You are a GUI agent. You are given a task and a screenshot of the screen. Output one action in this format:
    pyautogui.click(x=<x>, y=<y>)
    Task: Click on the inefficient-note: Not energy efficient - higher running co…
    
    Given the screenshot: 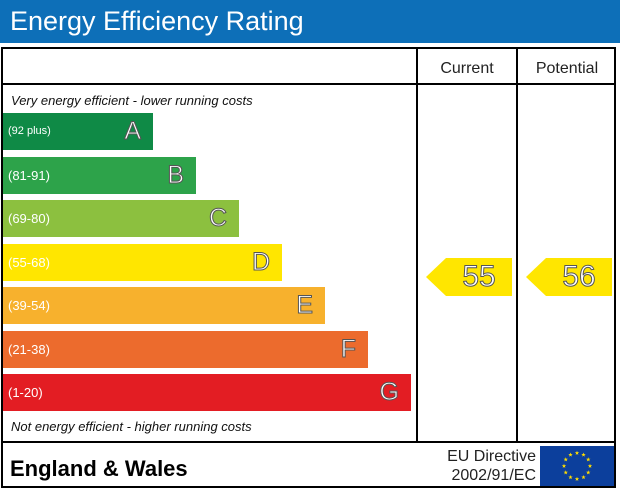 What is the action you would take?
    pyautogui.click(x=131, y=426)
    